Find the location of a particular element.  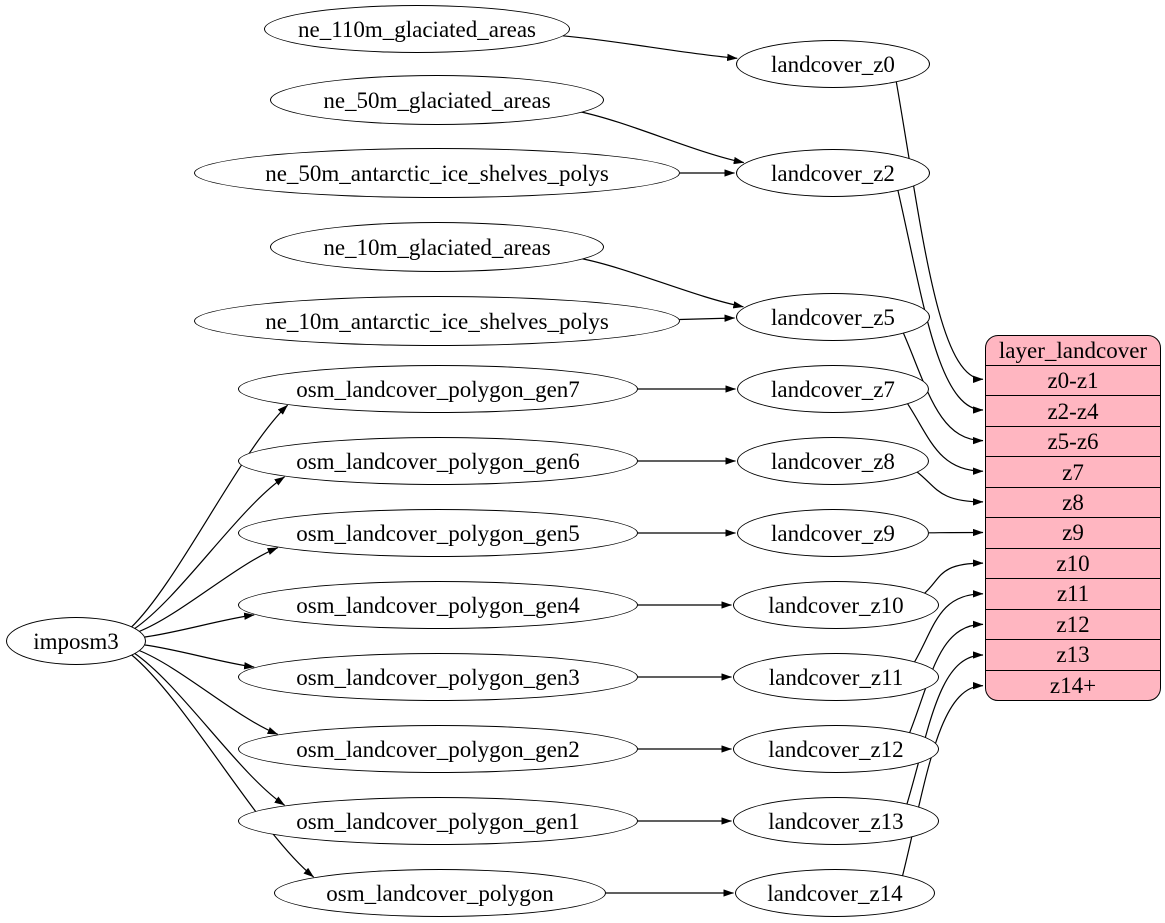

node-osm_landcover_polygon_gen5: osm_landcover_polygon_gen5 is located at coordinates (438, 533).